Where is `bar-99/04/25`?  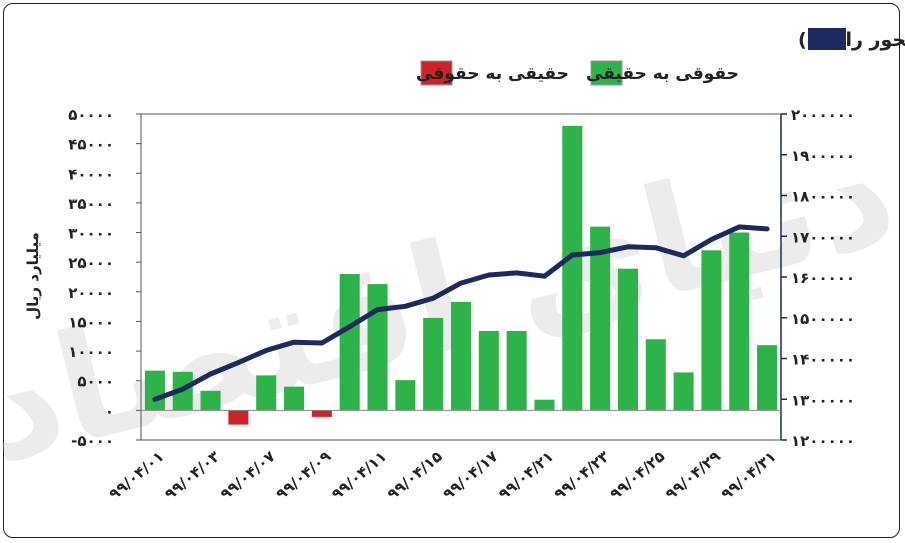 bar-99/04/25 is located at coordinates (655, 375).